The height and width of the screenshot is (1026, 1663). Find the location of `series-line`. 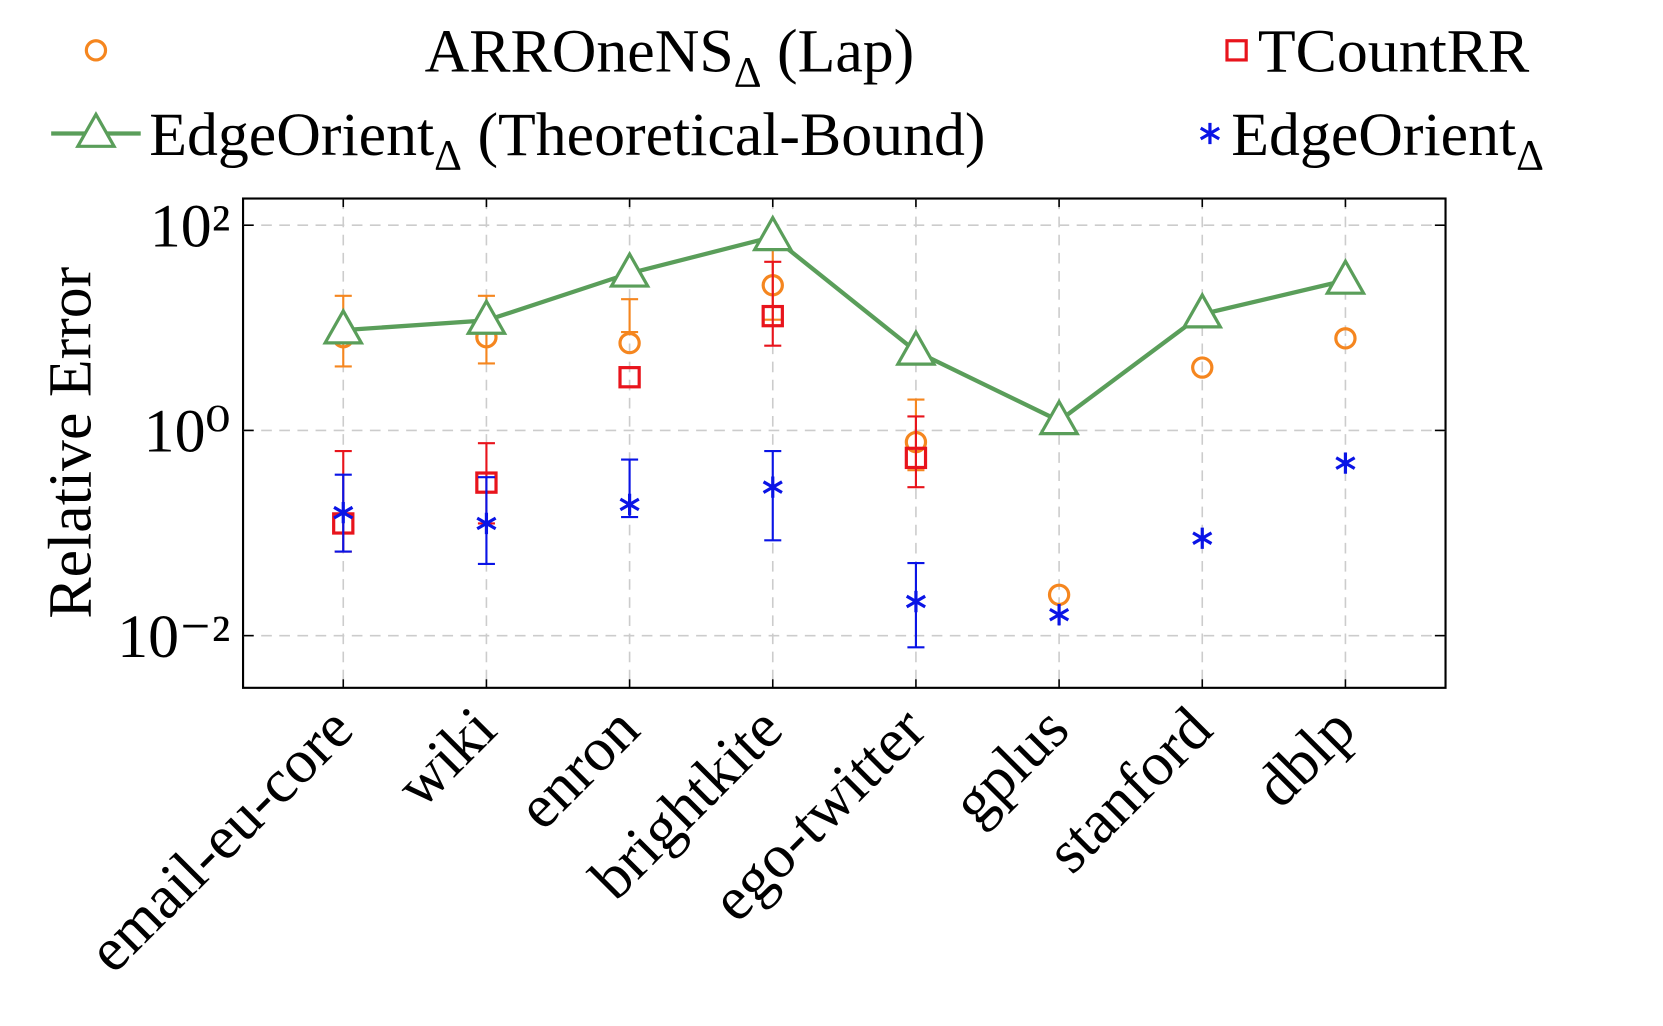

series-line is located at coordinates (844, 329).